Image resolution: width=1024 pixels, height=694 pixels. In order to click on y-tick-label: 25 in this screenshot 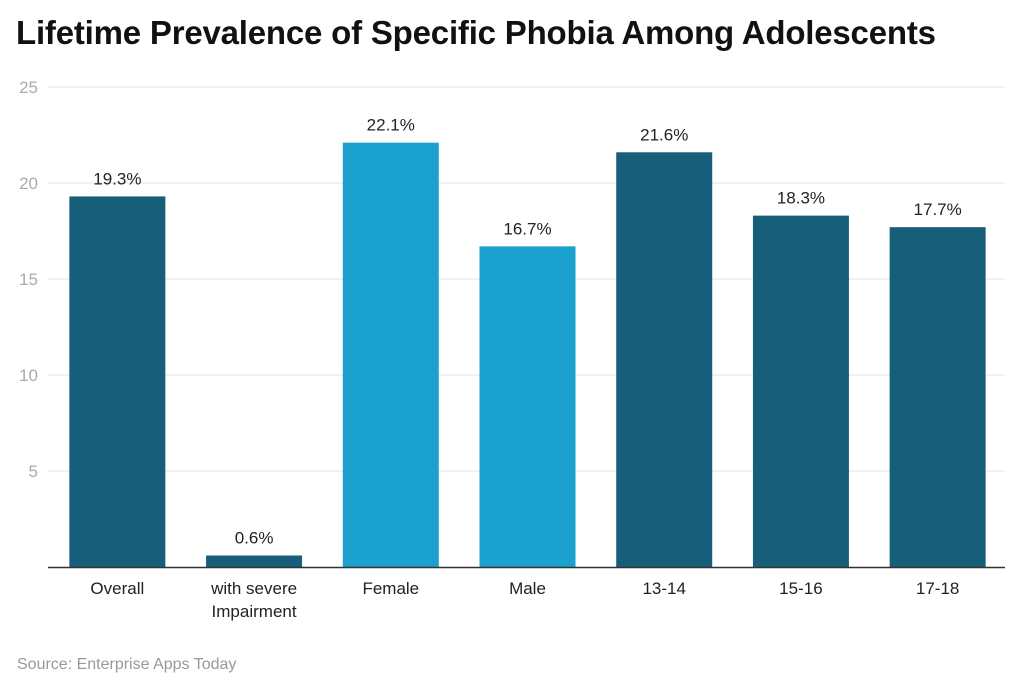, I will do `click(28, 87)`.